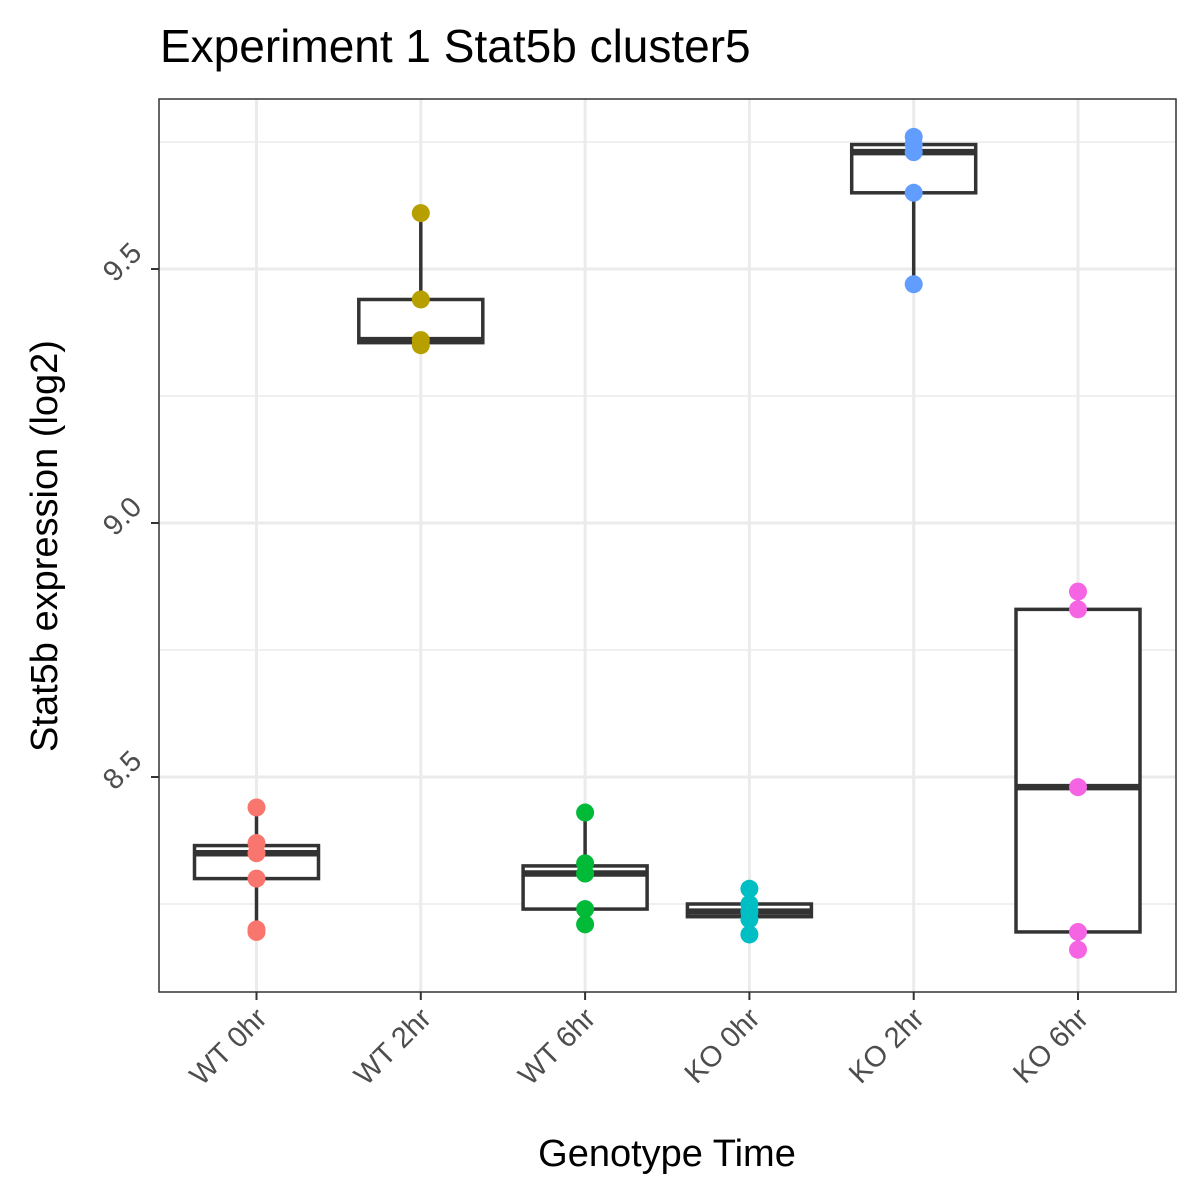 This screenshot has height=1200, width=1200. I want to click on x-axis-title: Genotype Time, so click(667, 1154).